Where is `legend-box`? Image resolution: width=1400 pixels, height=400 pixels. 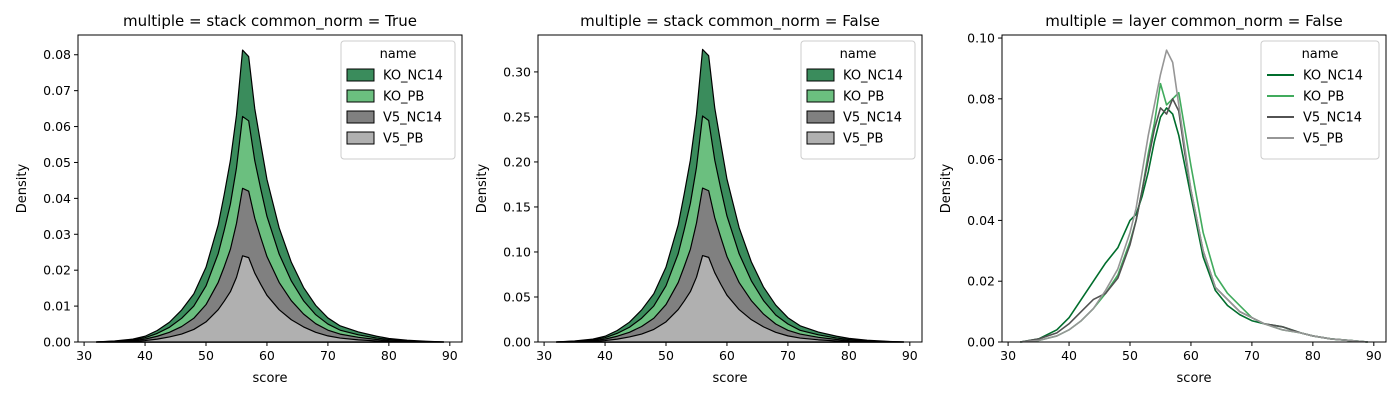 legend-box is located at coordinates (1320, 100).